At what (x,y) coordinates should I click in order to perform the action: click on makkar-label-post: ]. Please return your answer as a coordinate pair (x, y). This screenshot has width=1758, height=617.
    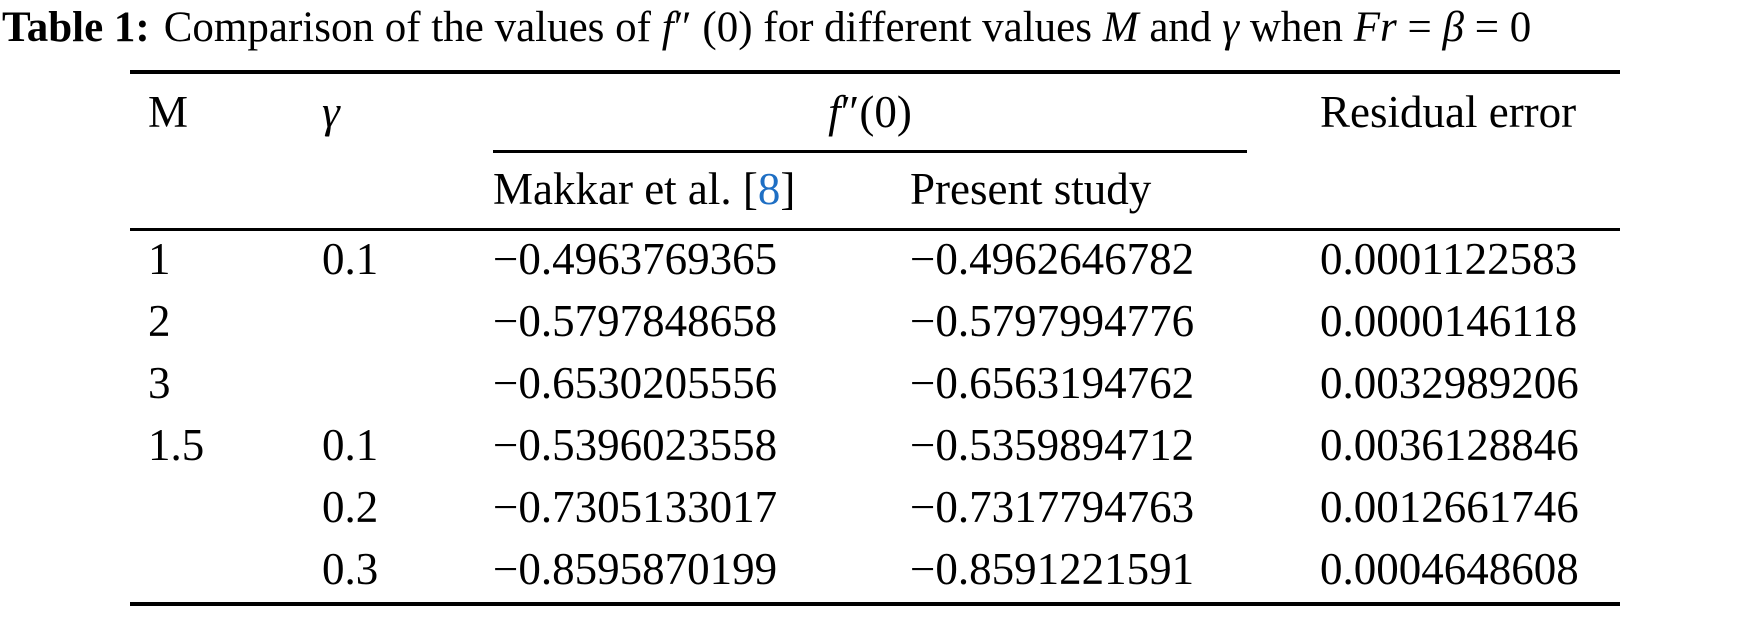
    Looking at the image, I should click on (788, 189).